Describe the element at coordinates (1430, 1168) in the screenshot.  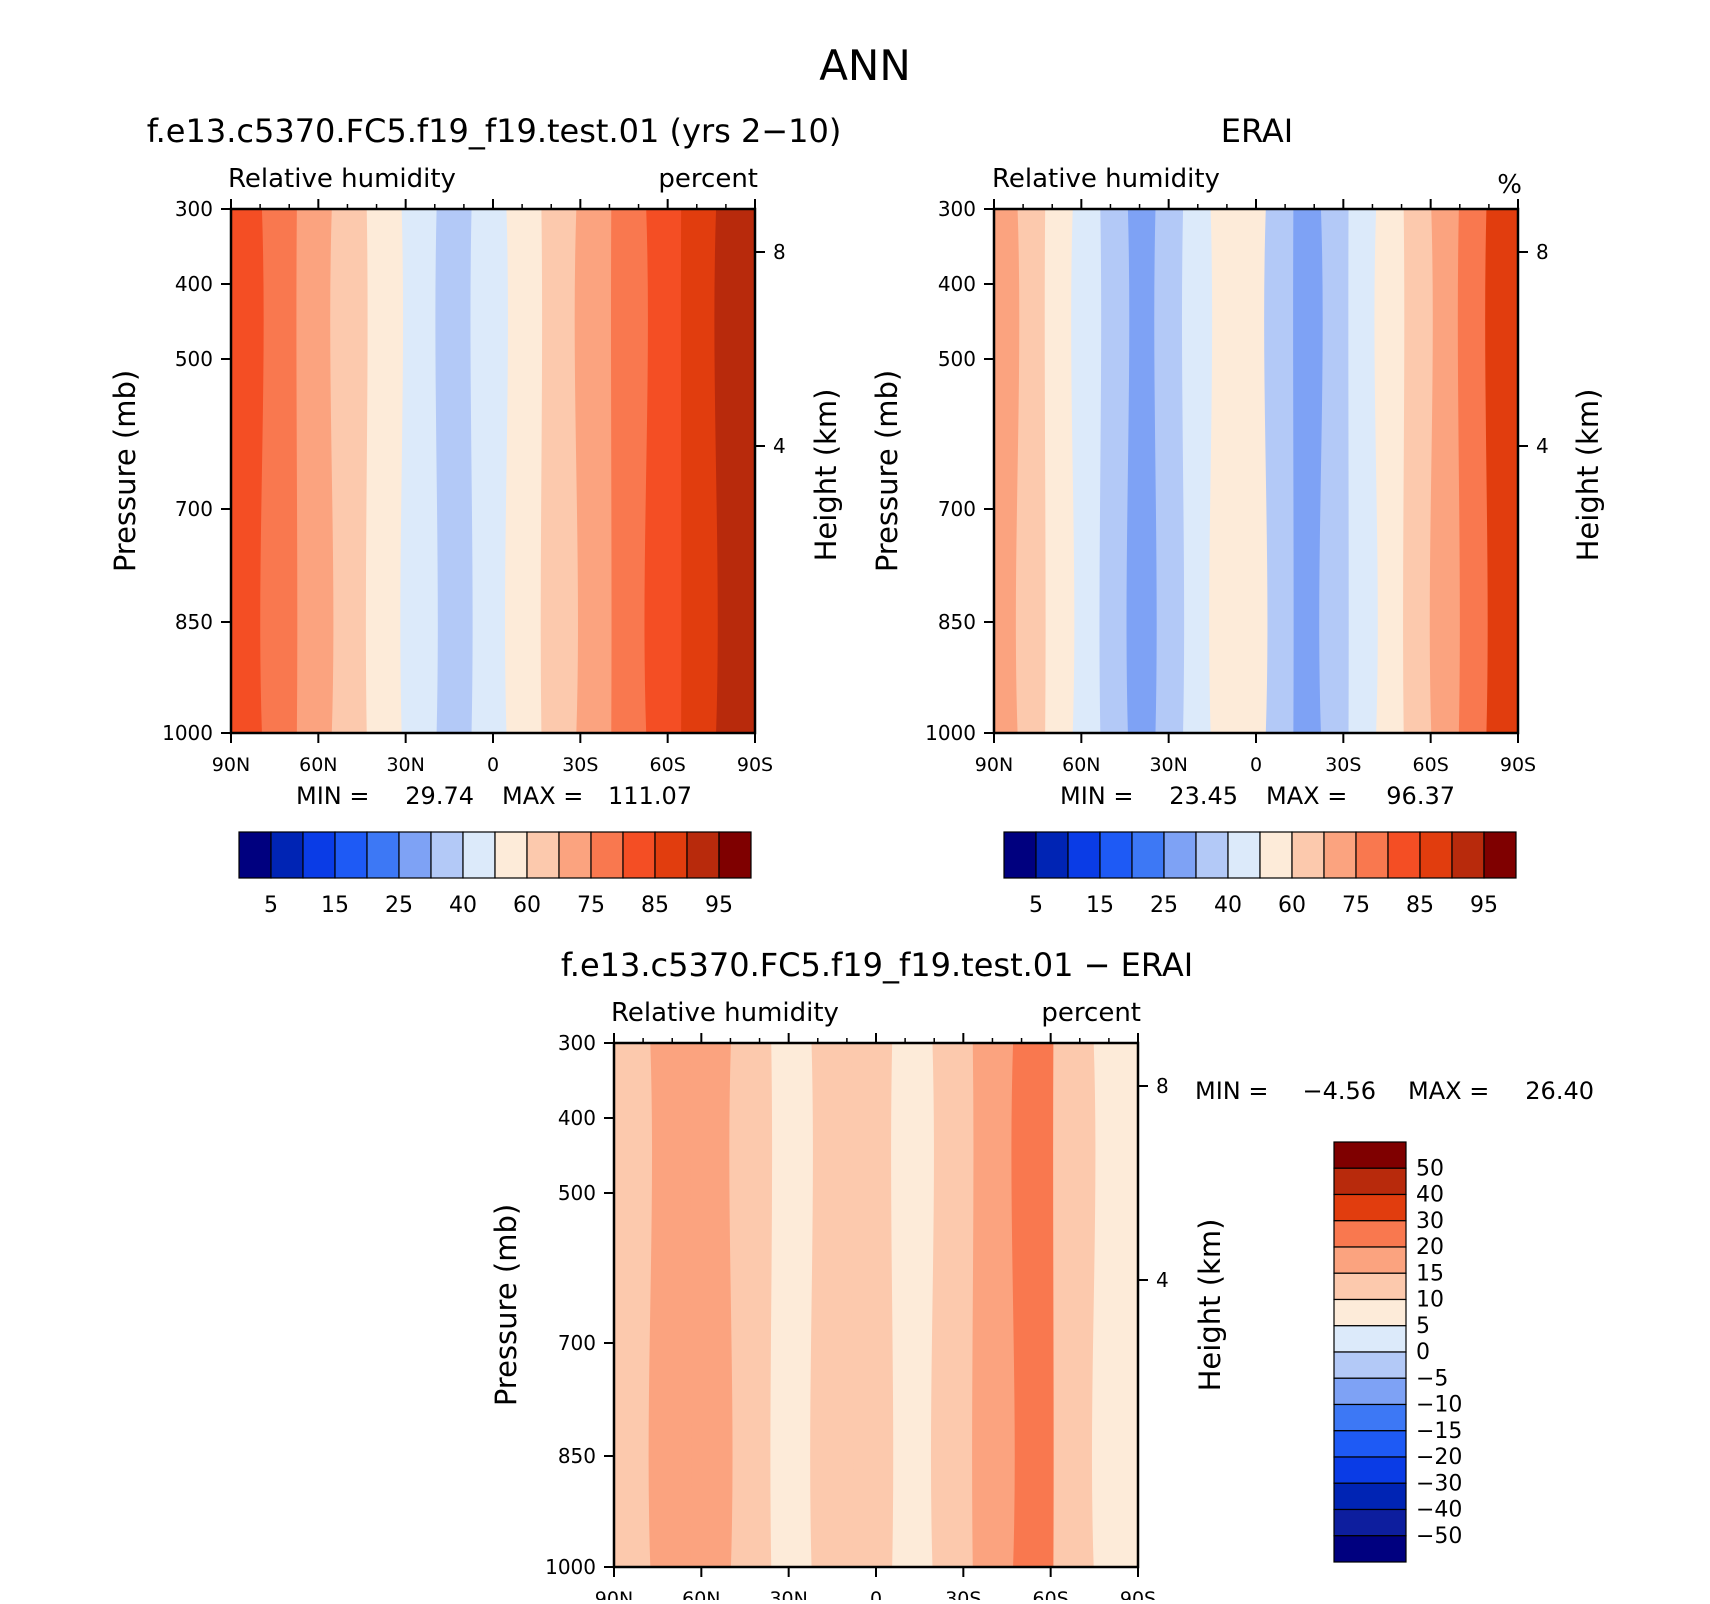
I see `colorbar-label: 50` at that location.